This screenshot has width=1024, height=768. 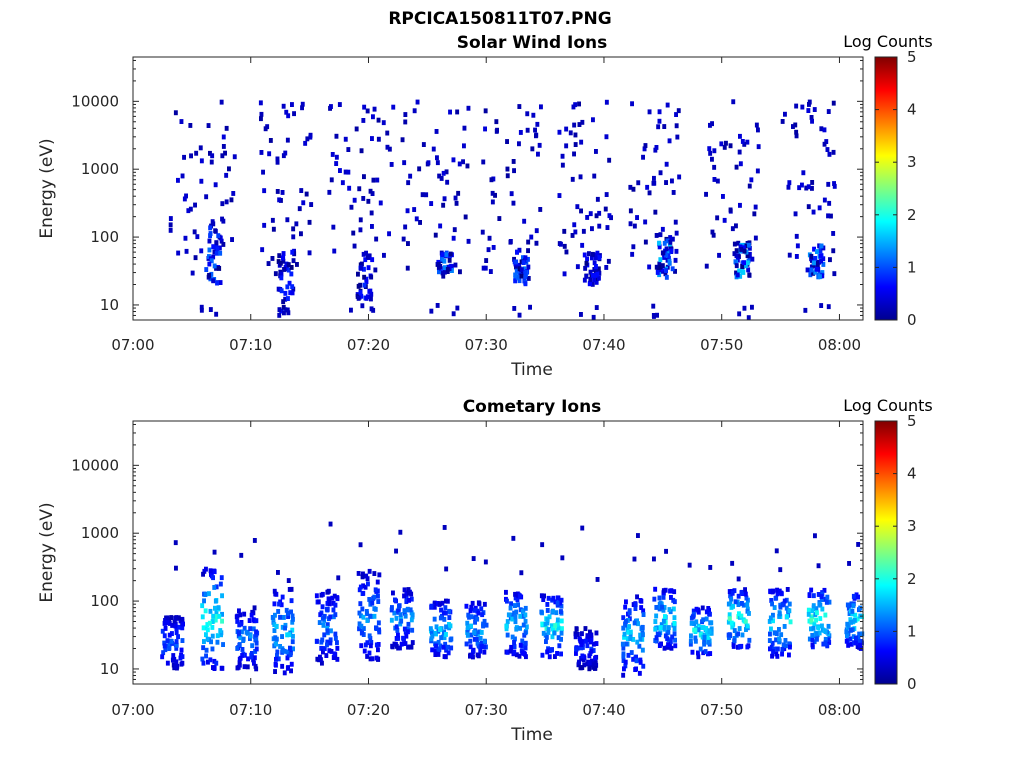 What do you see at coordinates (486, 710) in the screenshot?
I see `x-tick-label: 07:30` at bounding box center [486, 710].